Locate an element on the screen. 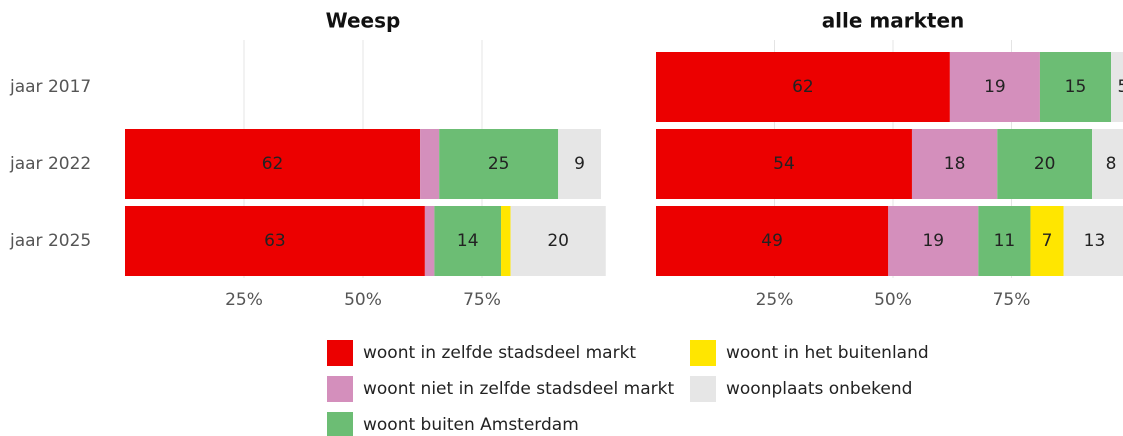  data-label: 14 is located at coordinates (468, 241).